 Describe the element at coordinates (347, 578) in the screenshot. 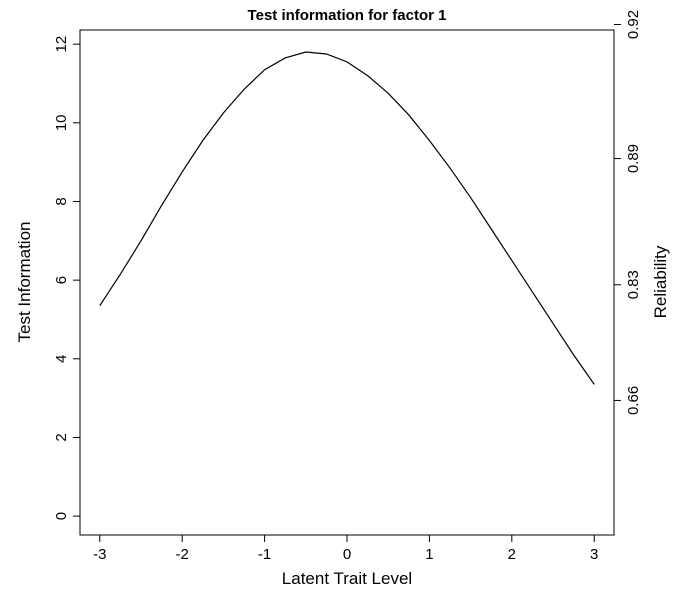

I see `x-axis-label: Latent Trait Level` at that location.